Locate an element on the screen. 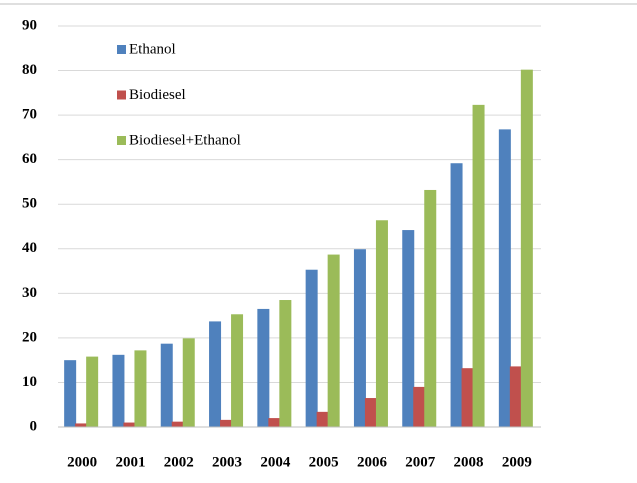  y-tick-label: 20 is located at coordinates (29, 337).